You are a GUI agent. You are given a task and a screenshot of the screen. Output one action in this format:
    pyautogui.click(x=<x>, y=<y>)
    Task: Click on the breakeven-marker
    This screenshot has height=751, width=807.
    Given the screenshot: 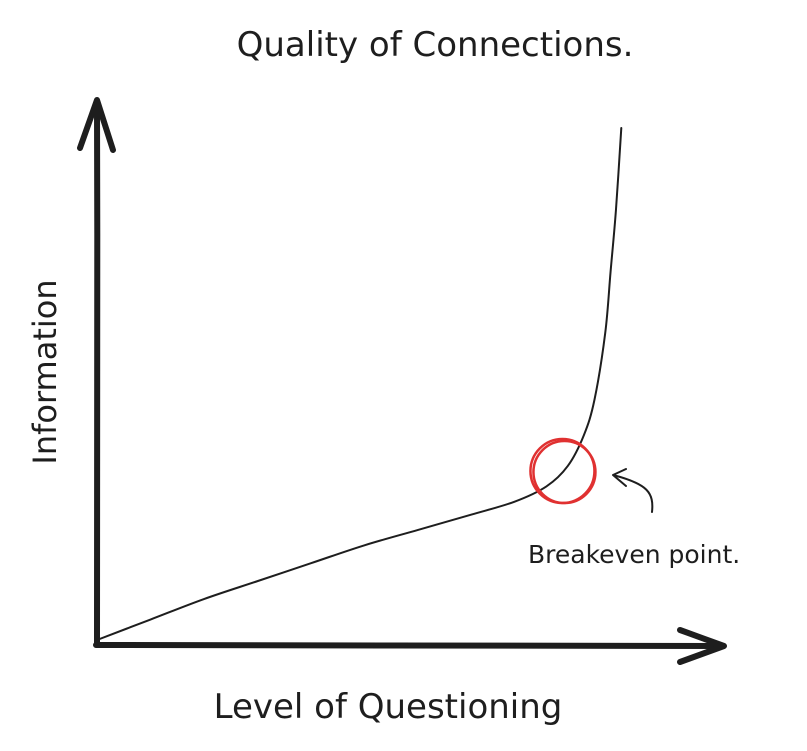 What is the action you would take?
    pyautogui.click(x=563, y=471)
    